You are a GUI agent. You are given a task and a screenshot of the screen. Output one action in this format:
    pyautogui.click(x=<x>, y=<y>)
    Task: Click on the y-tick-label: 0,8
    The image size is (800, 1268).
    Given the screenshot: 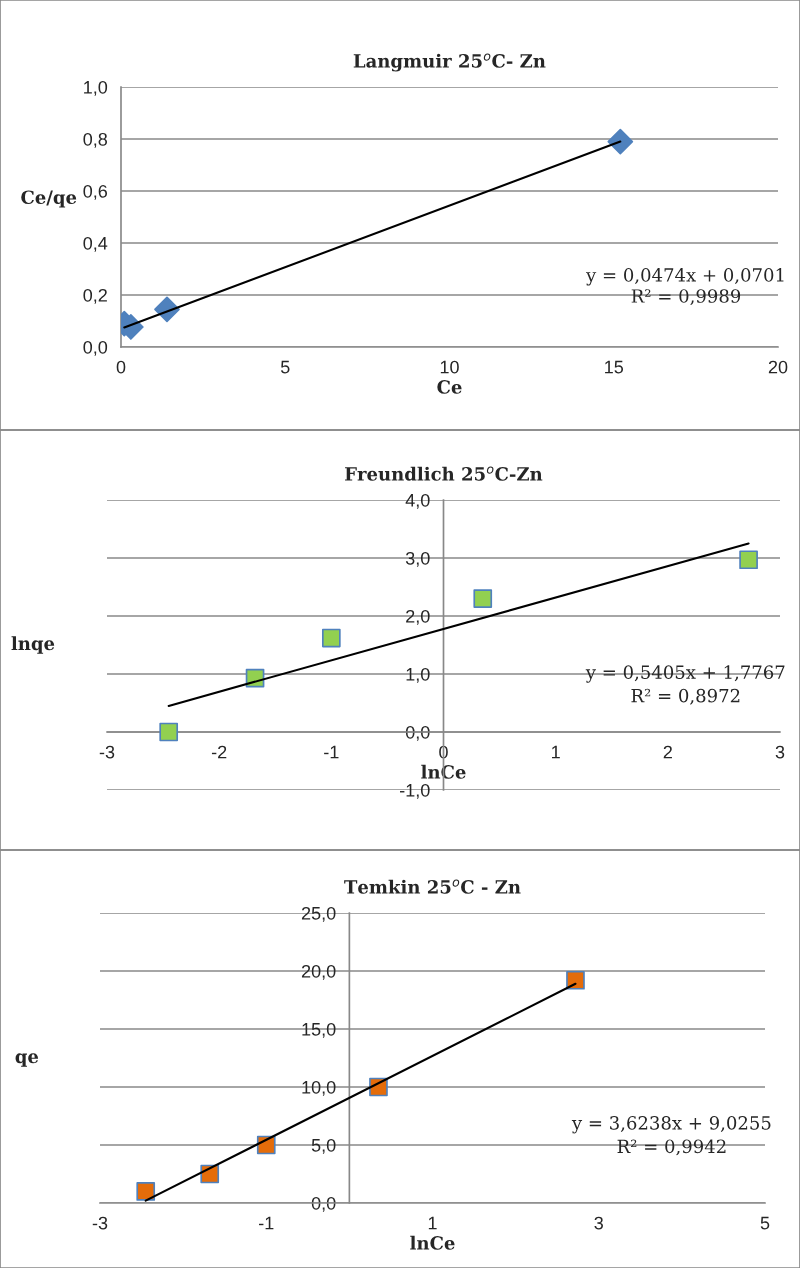 What is the action you would take?
    pyautogui.click(x=95, y=140)
    